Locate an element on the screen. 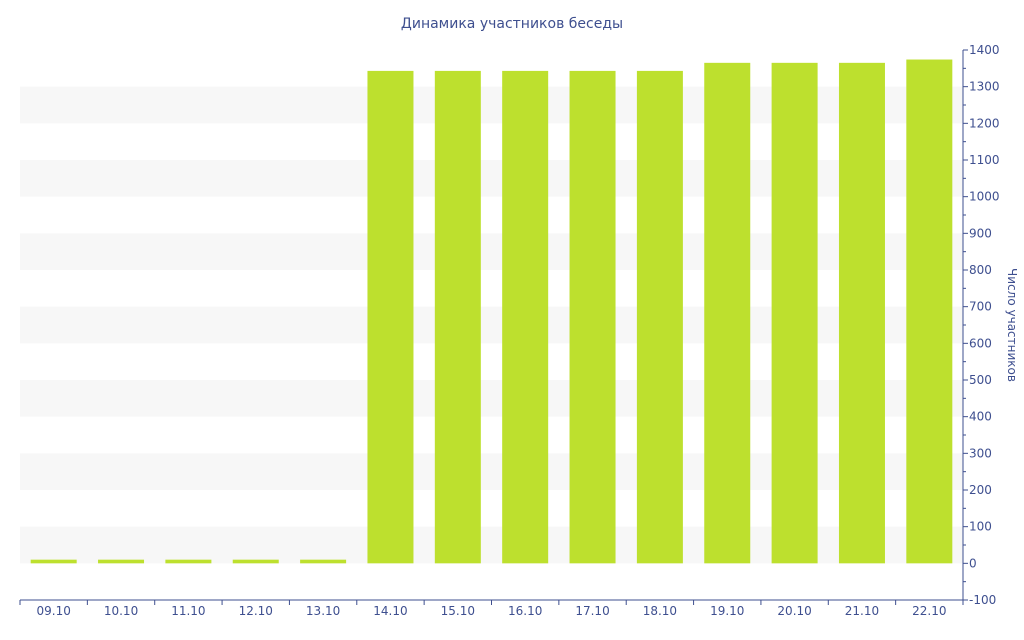 The width and height of the screenshot is (1024, 640). y-tick-label: 1200 is located at coordinates (984, 123).